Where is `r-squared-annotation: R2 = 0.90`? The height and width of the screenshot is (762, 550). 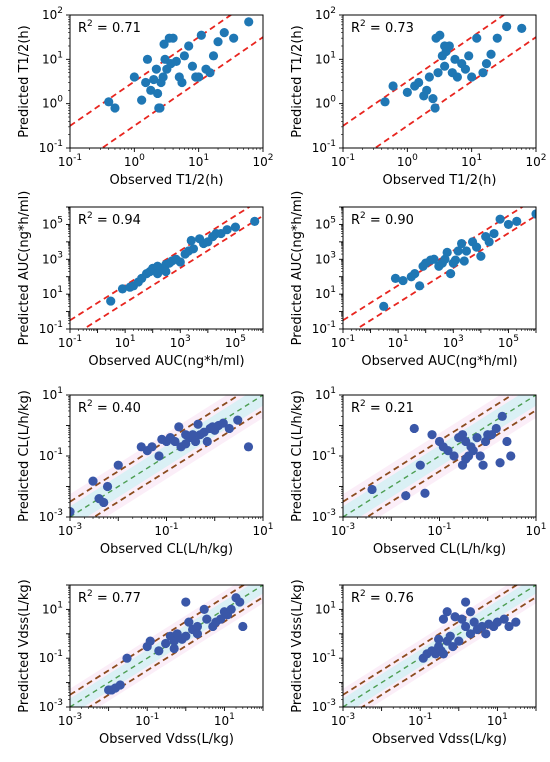
r-squared-annotation: R2 = 0.90 is located at coordinates (382, 219).